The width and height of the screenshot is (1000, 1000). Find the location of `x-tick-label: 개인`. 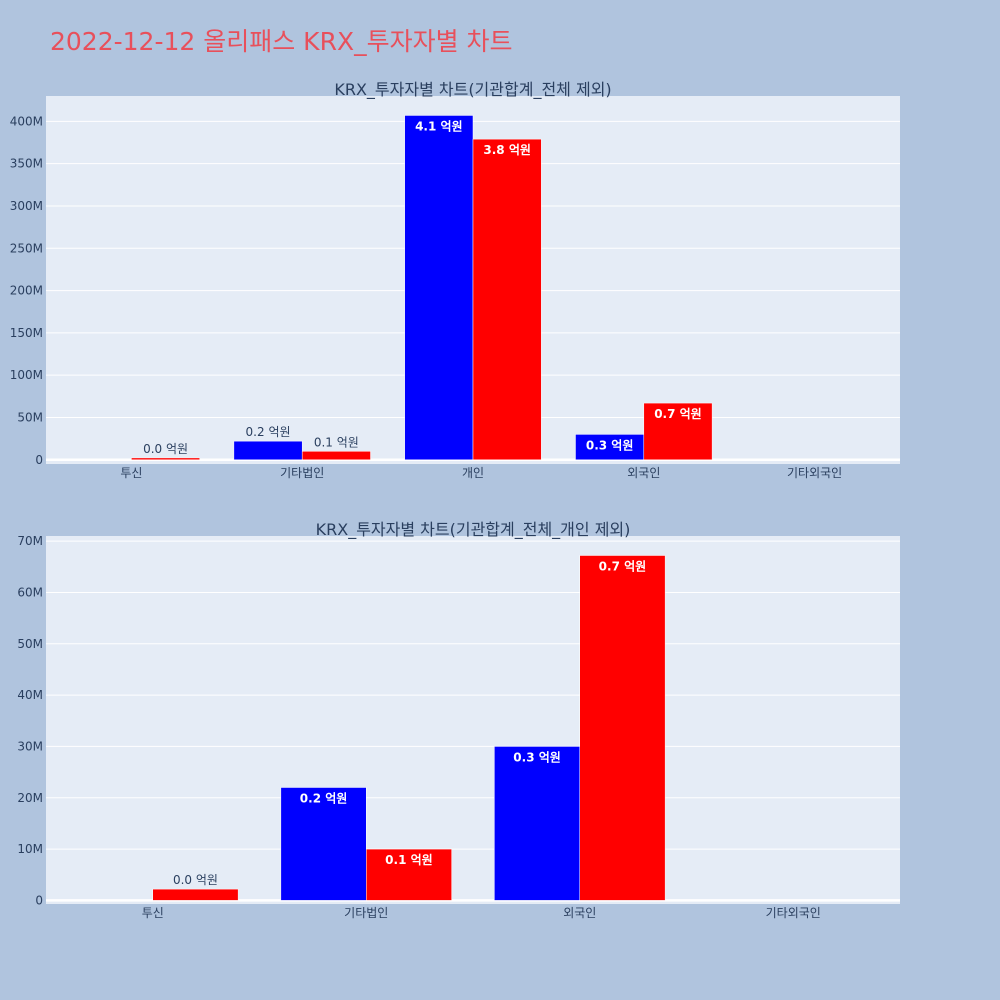

x-tick-label: 개인 is located at coordinates (473, 473).